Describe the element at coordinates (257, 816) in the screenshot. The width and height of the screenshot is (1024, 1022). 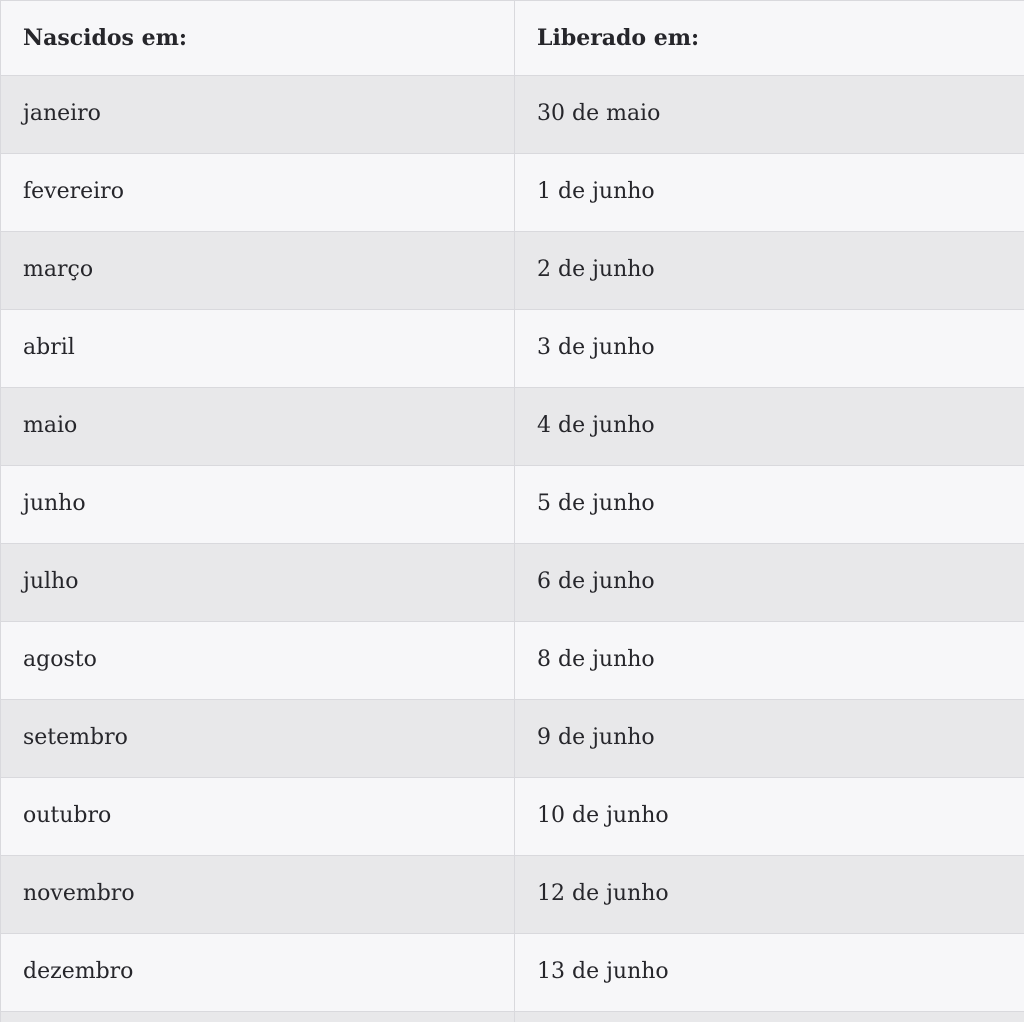
I see `cell-born-month: outubro` at that location.